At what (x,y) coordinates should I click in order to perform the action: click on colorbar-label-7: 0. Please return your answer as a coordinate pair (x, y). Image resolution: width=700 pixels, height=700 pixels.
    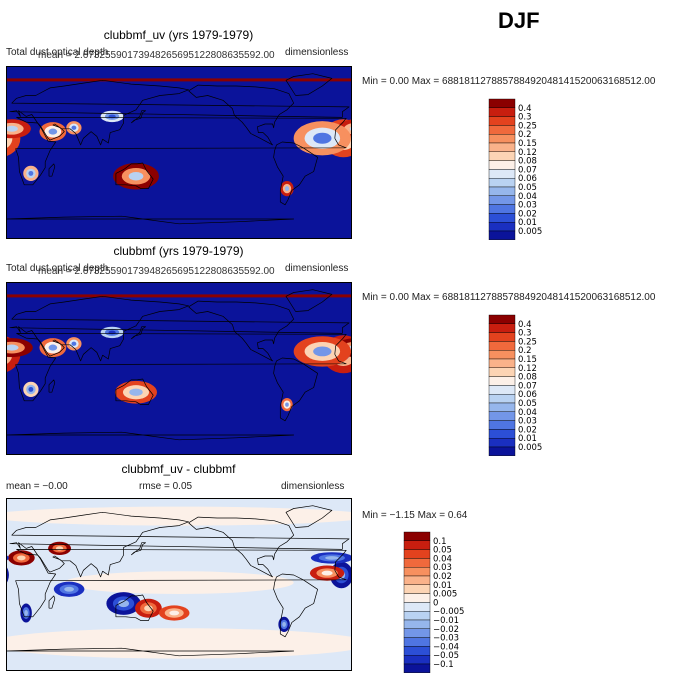
    Looking at the image, I should click on (435, 603).